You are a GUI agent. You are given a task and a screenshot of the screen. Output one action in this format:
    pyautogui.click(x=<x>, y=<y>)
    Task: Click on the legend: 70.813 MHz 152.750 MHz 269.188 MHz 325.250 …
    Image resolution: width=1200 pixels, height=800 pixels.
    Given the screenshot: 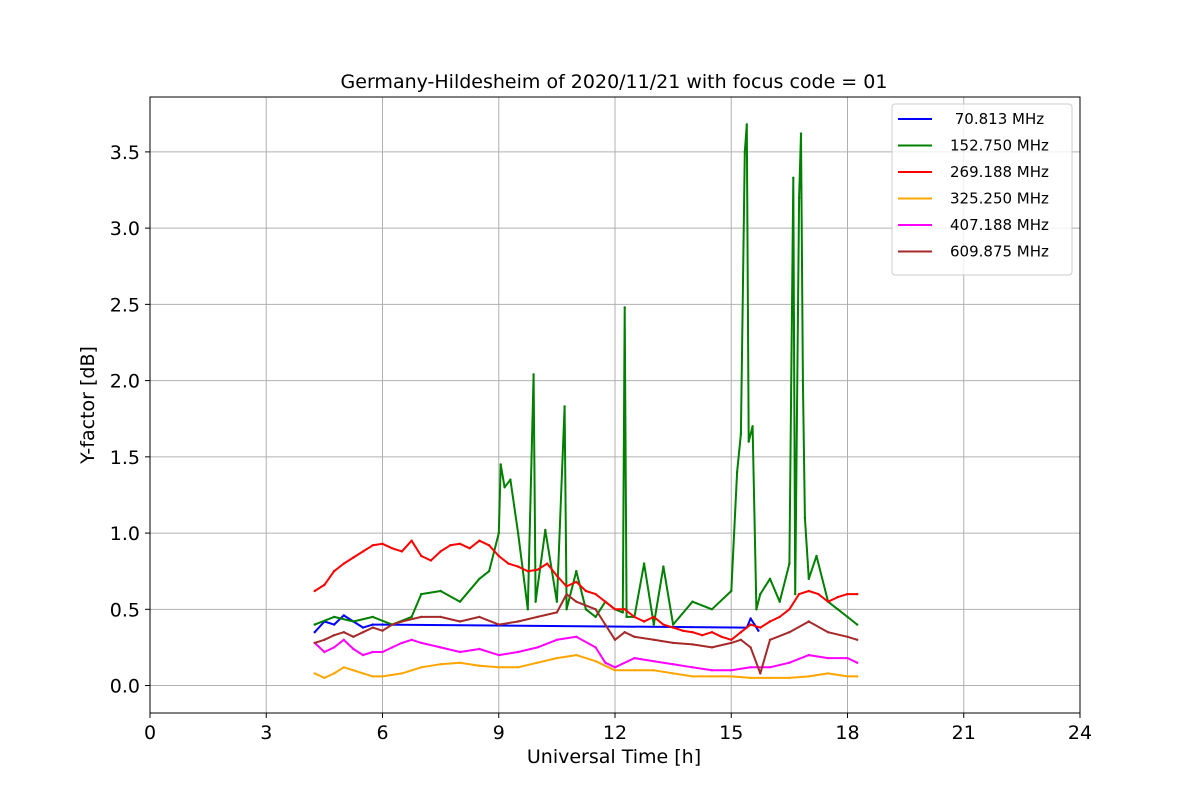 What is the action you would take?
    pyautogui.click(x=982, y=189)
    